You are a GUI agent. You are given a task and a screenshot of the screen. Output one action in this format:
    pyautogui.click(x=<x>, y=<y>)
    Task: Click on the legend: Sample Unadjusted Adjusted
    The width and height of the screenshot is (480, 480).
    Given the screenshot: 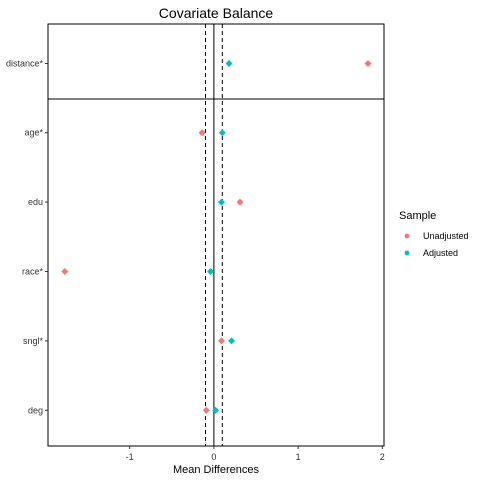 What is the action you would take?
    pyautogui.click(x=434, y=234)
    